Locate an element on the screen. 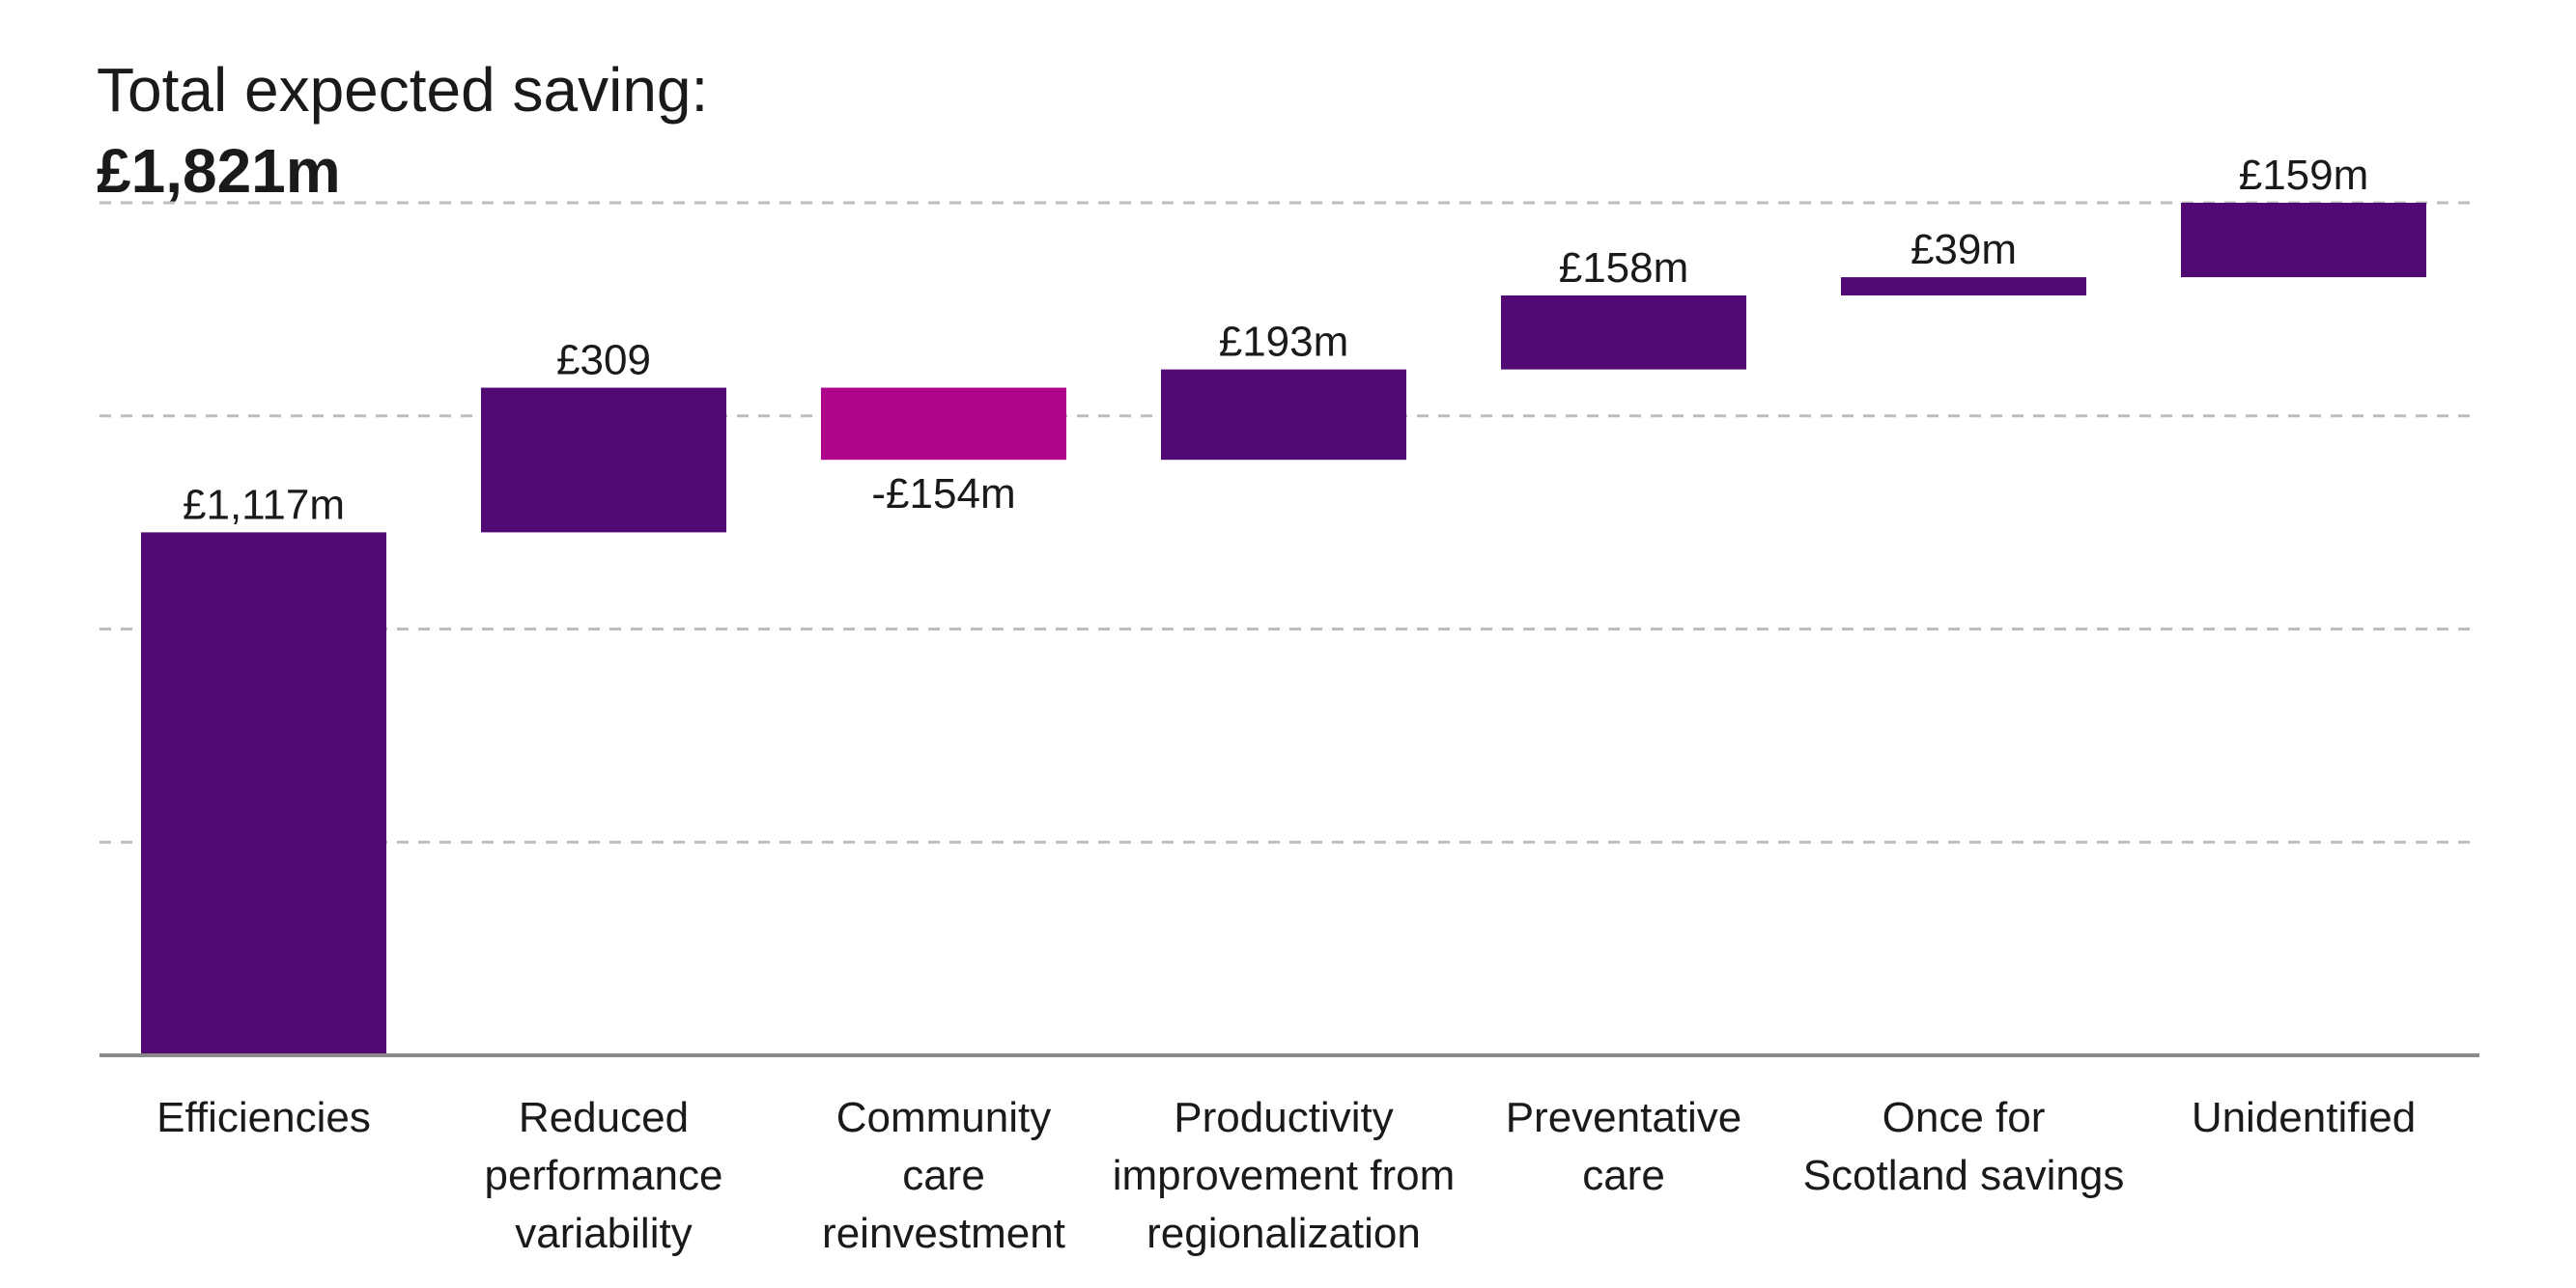 This screenshot has height=1288, width=2576. data-label: £39m is located at coordinates (1964, 250).